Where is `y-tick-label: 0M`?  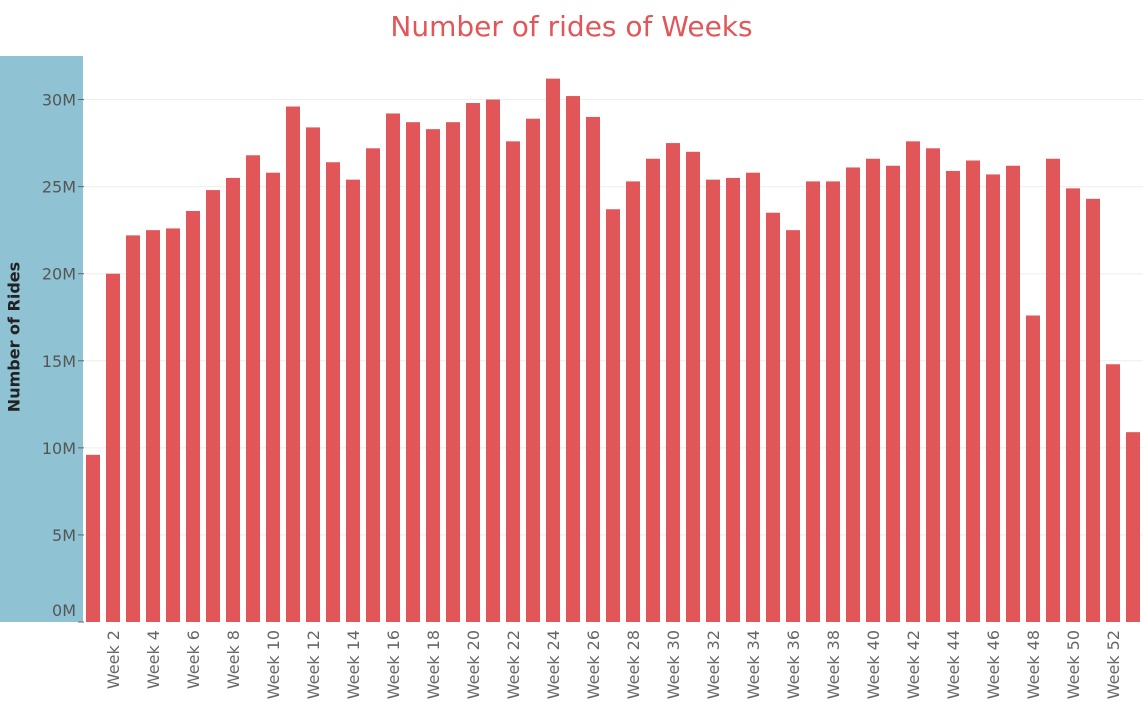 y-tick-label: 0M is located at coordinates (64, 610).